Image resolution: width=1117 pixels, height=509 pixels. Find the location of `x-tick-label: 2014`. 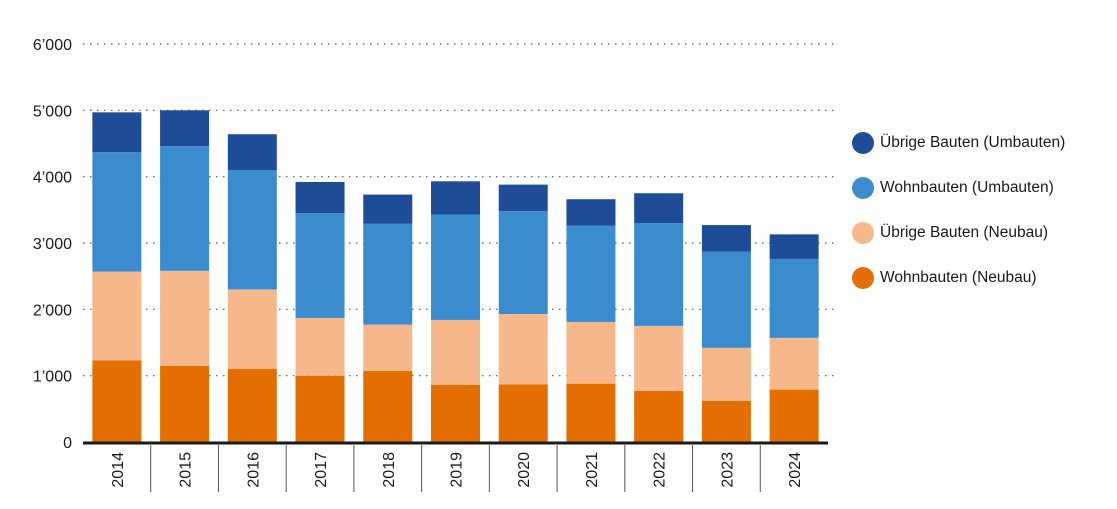

x-tick-label: 2014 is located at coordinates (118, 470).